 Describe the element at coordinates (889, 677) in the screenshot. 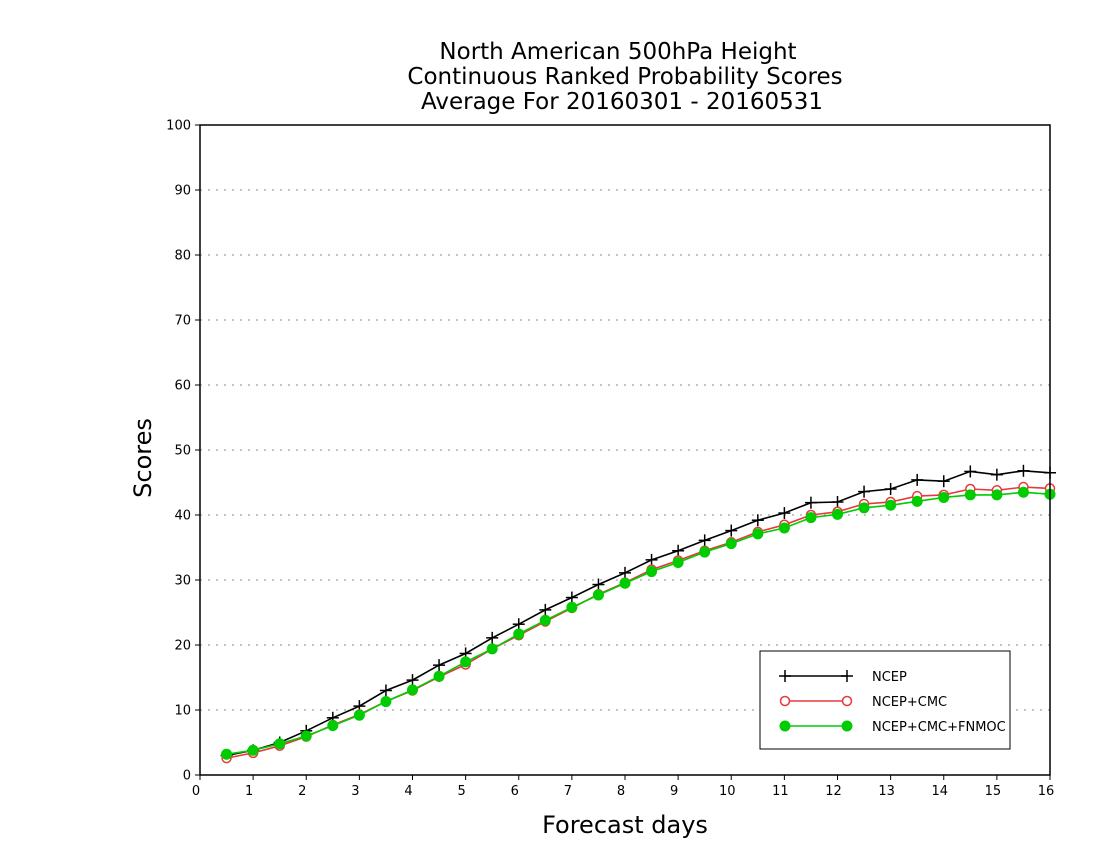

I see `legend-label-ncep: NCEP` at that location.